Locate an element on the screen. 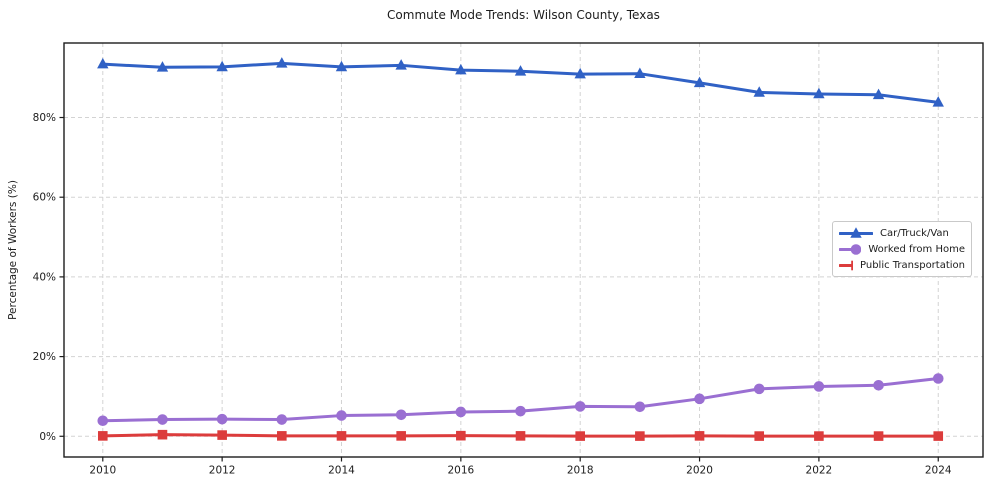  x-tick-label: 2018 is located at coordinates (580, 471).